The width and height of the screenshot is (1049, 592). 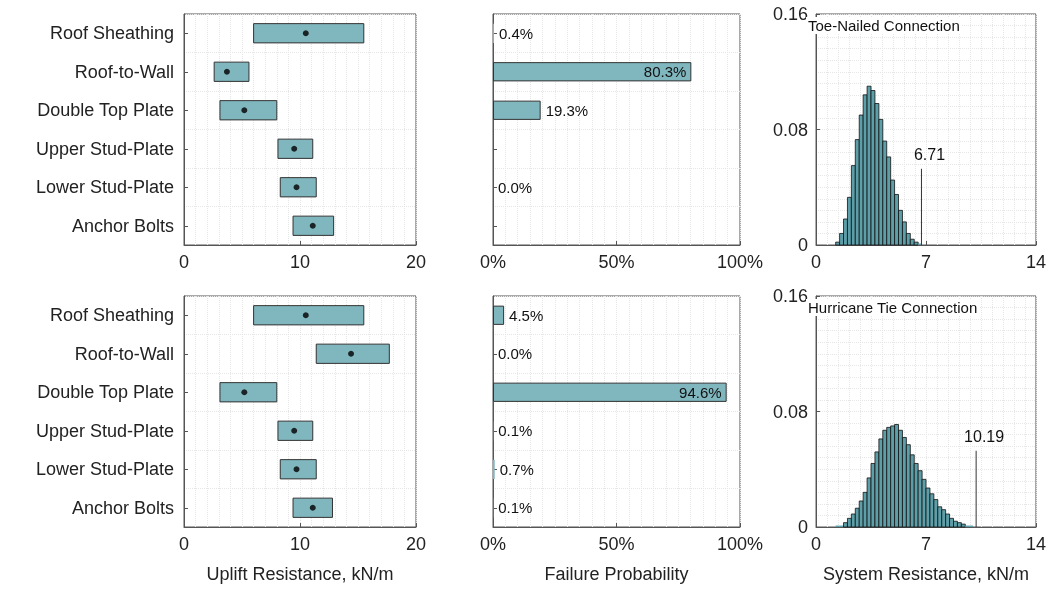 What do you see at coordinates (929, 155) in the screenshot?
I see `ref-line-label: 6.71` at bounding box center [929, 155].